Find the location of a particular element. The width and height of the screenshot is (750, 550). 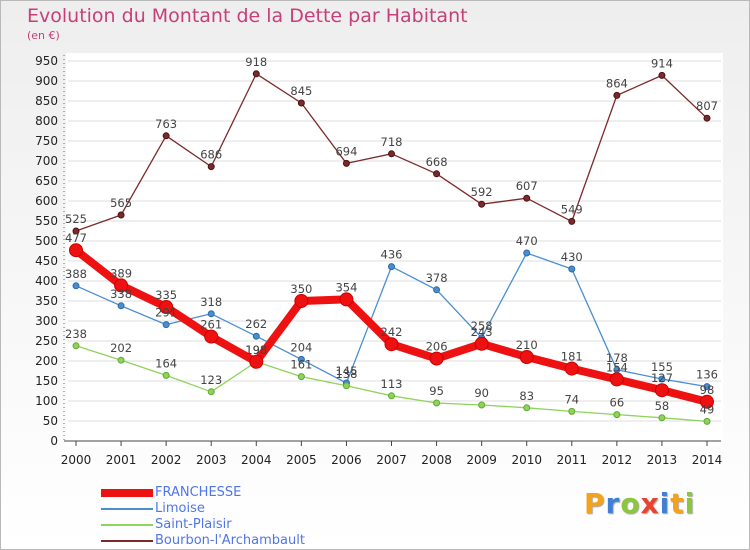

data-label-franchesse: 154 is located at coordinates (617, 367).